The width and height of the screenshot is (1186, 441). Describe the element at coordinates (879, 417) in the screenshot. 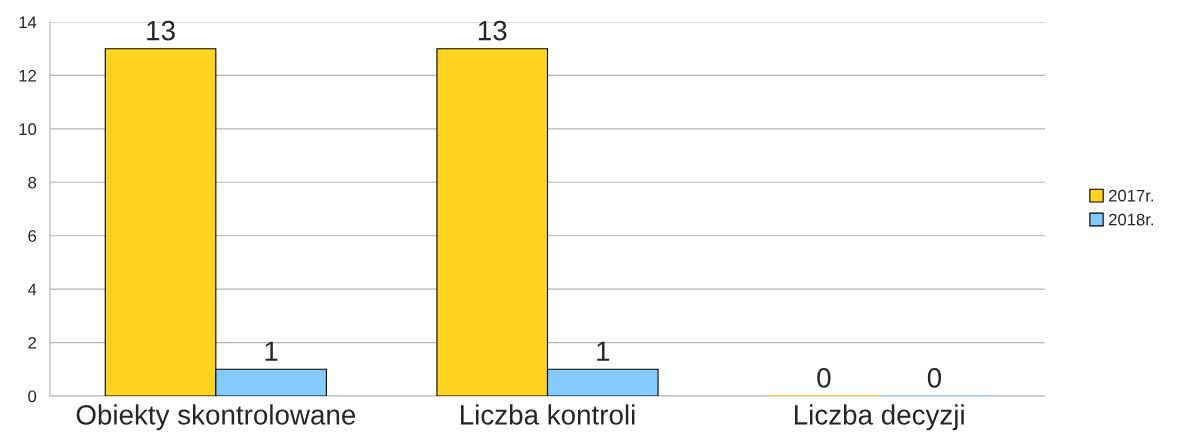

I see `x-tick-label: Liczba decyzji` at that location.